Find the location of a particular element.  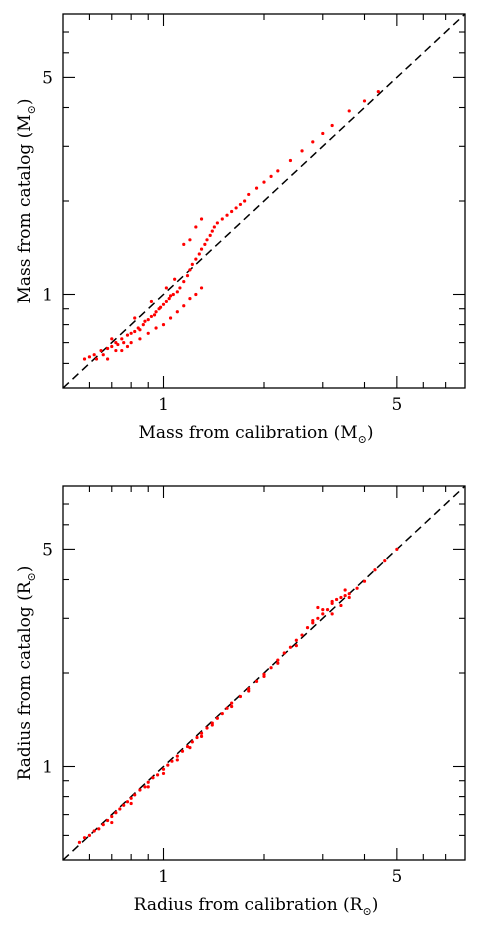

mass-y-tick-label: 5 is located at coordinates (47, 78).